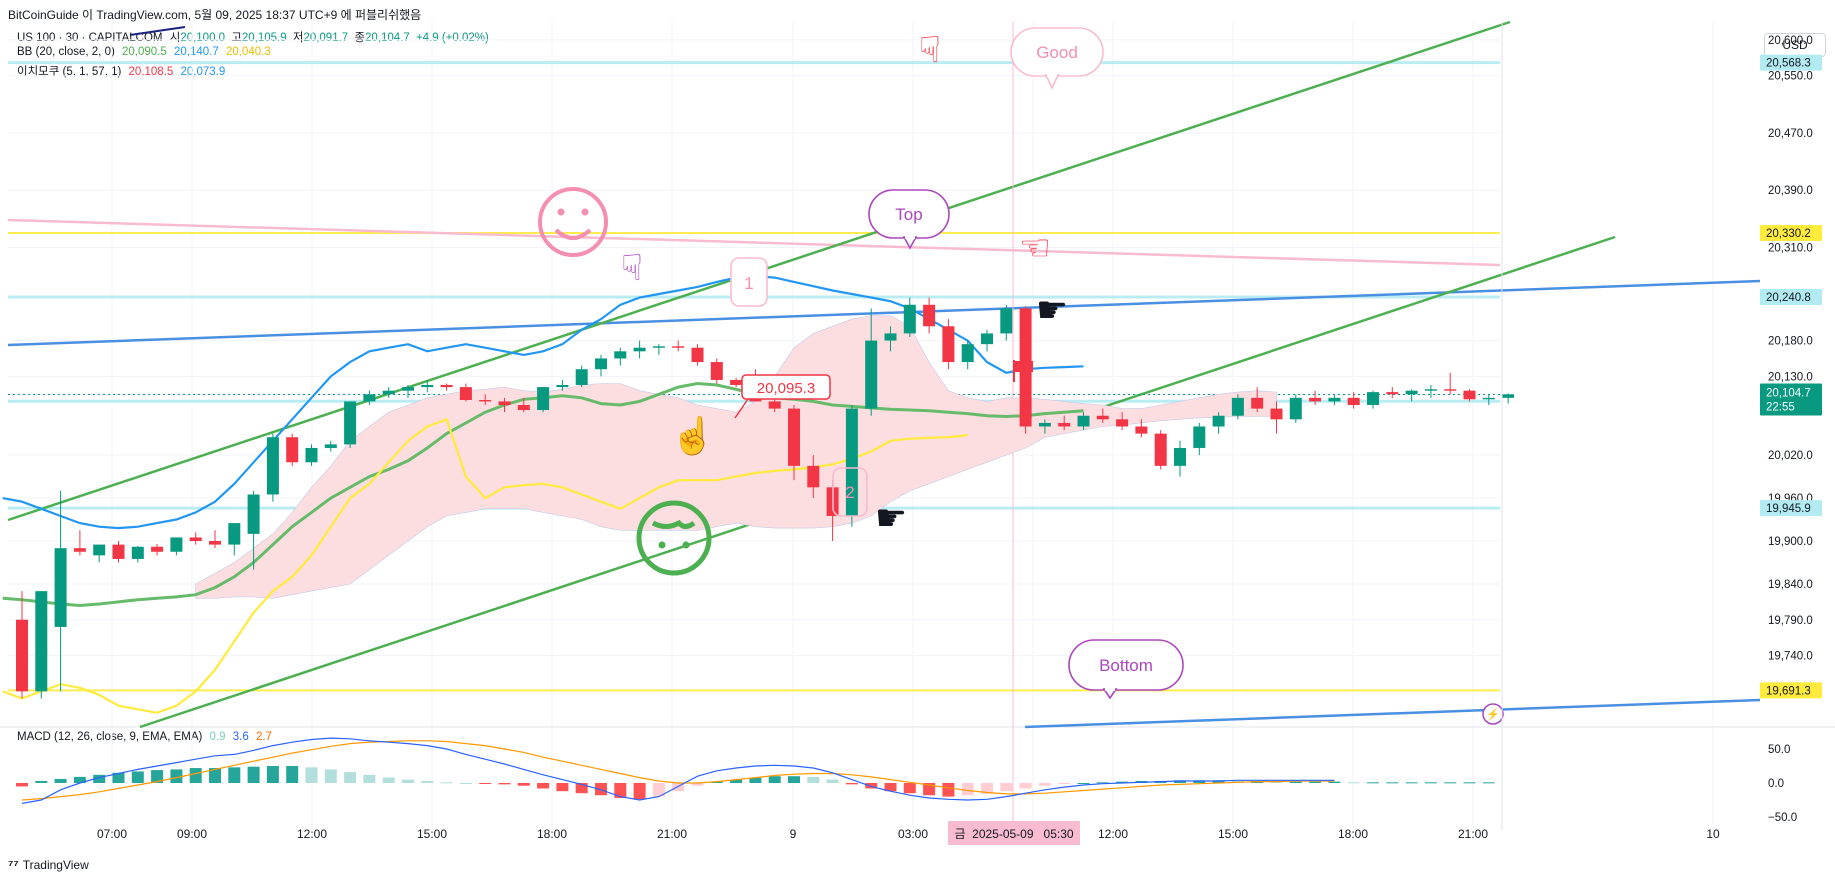  What do you see at coordinates (1790, 191) in the screenshot?
I see `price-tick-label: 20,390.0` at bounding box center [1790, 191].